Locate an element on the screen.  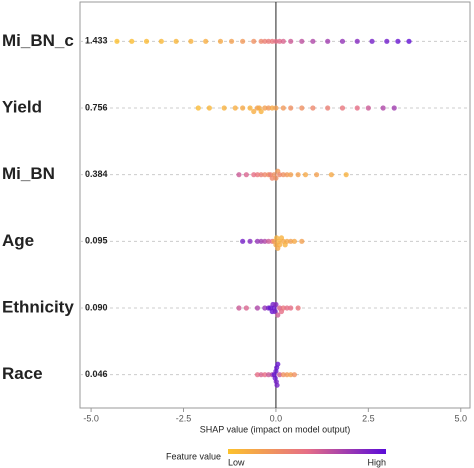
importance-label: 0.756 is located at coordinates (96, 107).